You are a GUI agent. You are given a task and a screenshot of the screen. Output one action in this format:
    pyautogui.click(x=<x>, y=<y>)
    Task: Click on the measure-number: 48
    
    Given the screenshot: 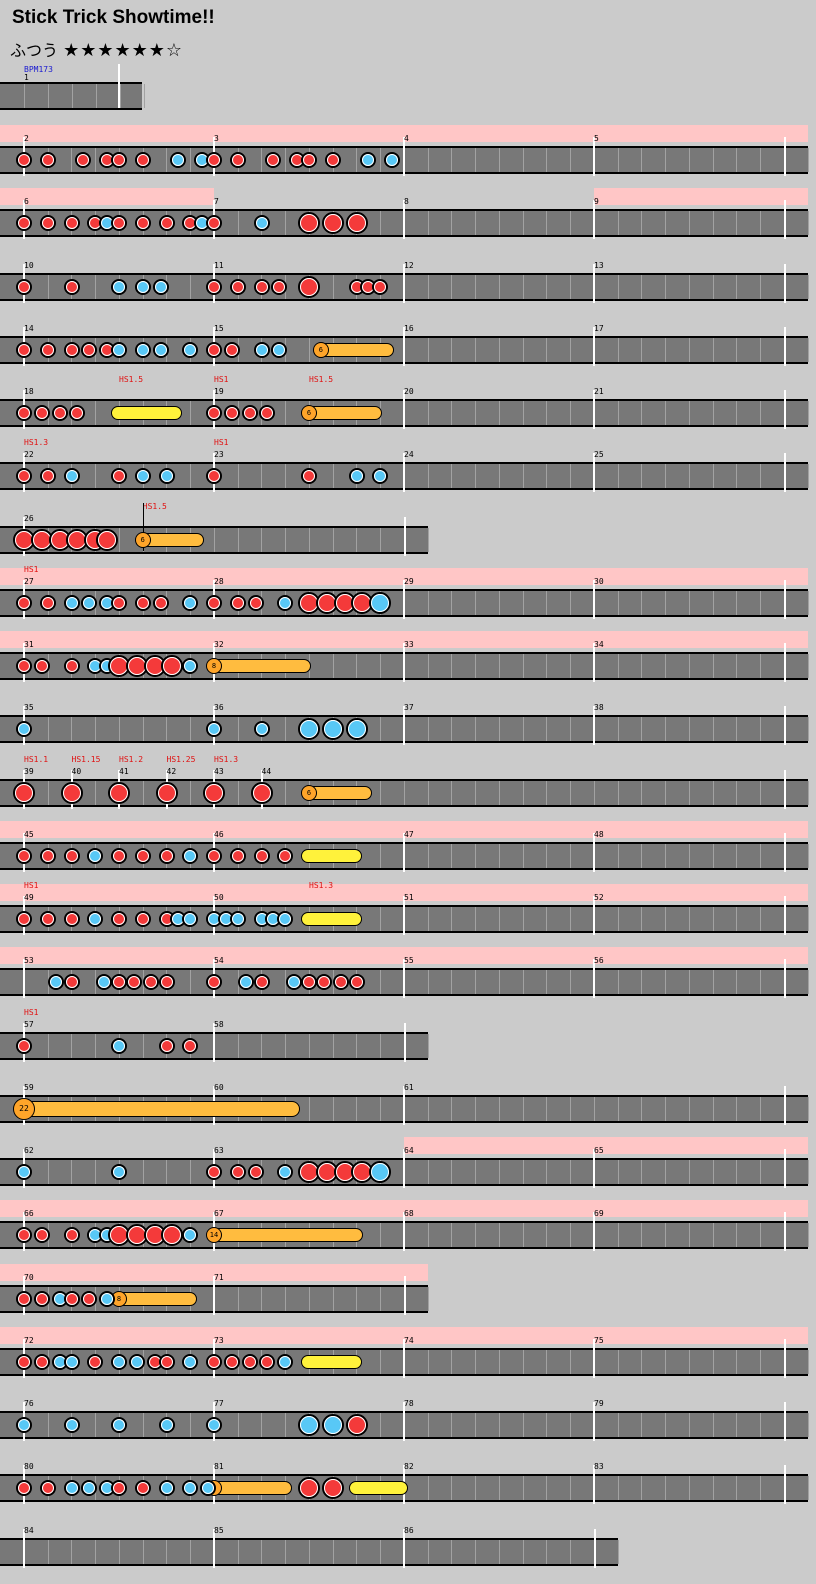 What is the action you would take?
    pyautogui.click(x=599, y=834)
    